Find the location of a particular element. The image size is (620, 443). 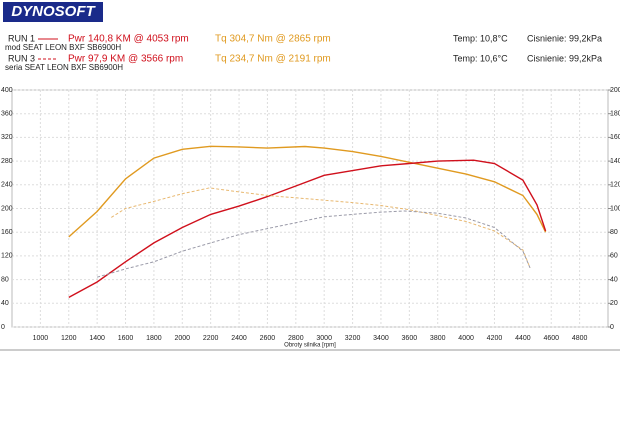

x-tick-label: 3600 is located at coordinates (410, 338).